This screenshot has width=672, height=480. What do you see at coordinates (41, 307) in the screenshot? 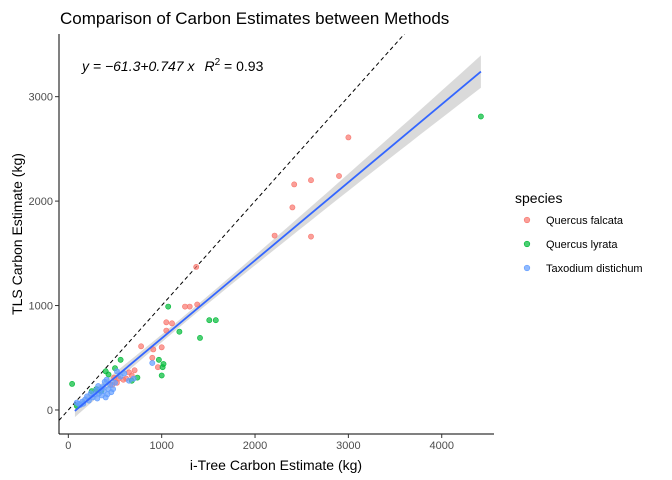
I see `y-tick-label: 1000` at bounding box center [41, 307].